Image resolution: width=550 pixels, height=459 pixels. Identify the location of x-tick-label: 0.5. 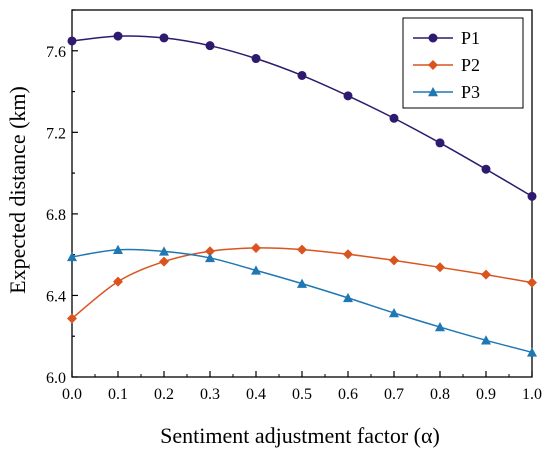
(302, 394).